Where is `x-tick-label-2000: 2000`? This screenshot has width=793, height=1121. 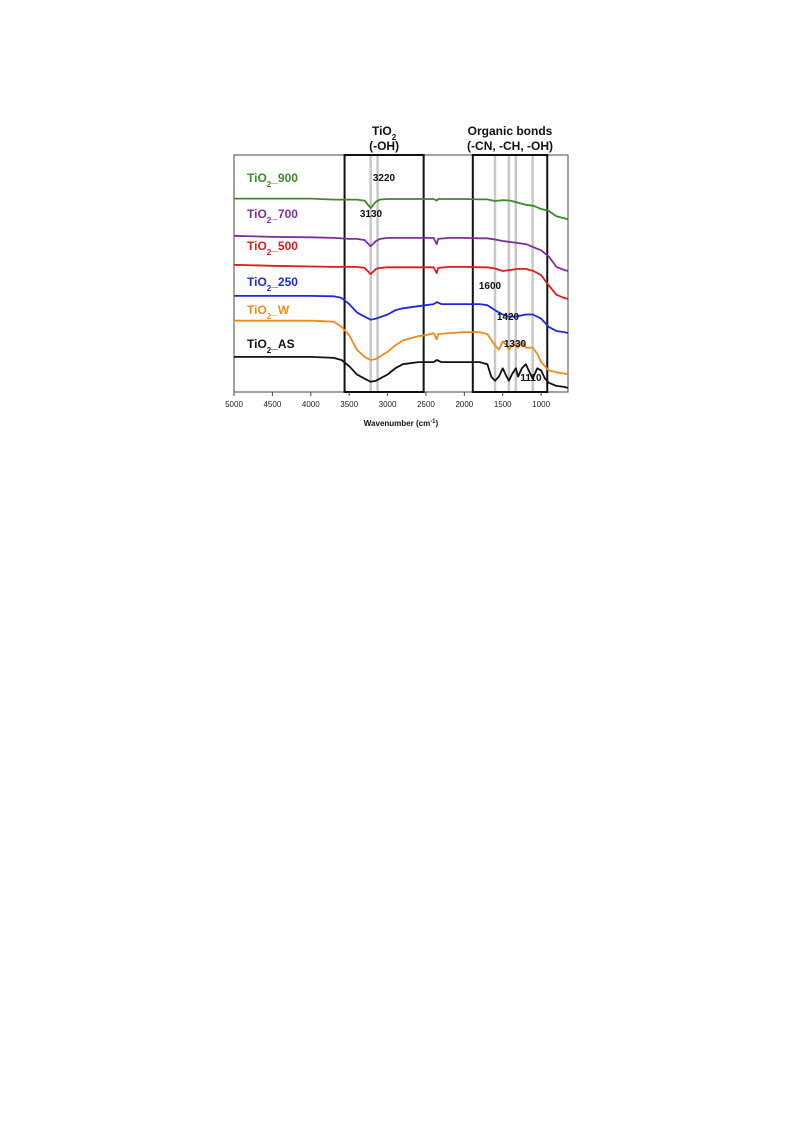 x-tick-label-2000: 2000 is located at coordinates (464, 404).